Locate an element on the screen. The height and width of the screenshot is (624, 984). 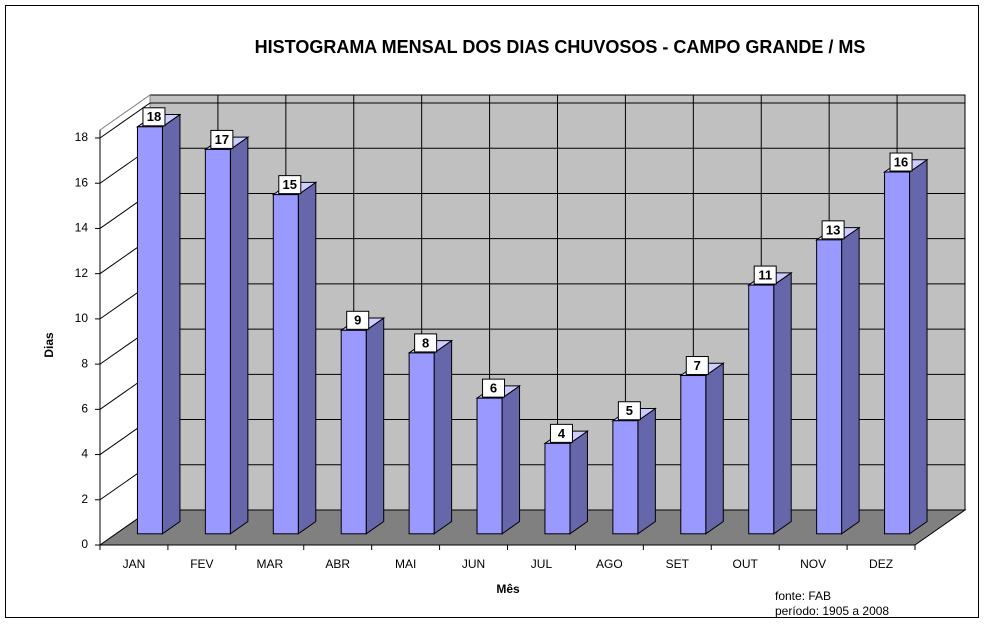
y-tick-label: 16 is located at coordinates (82, 182).